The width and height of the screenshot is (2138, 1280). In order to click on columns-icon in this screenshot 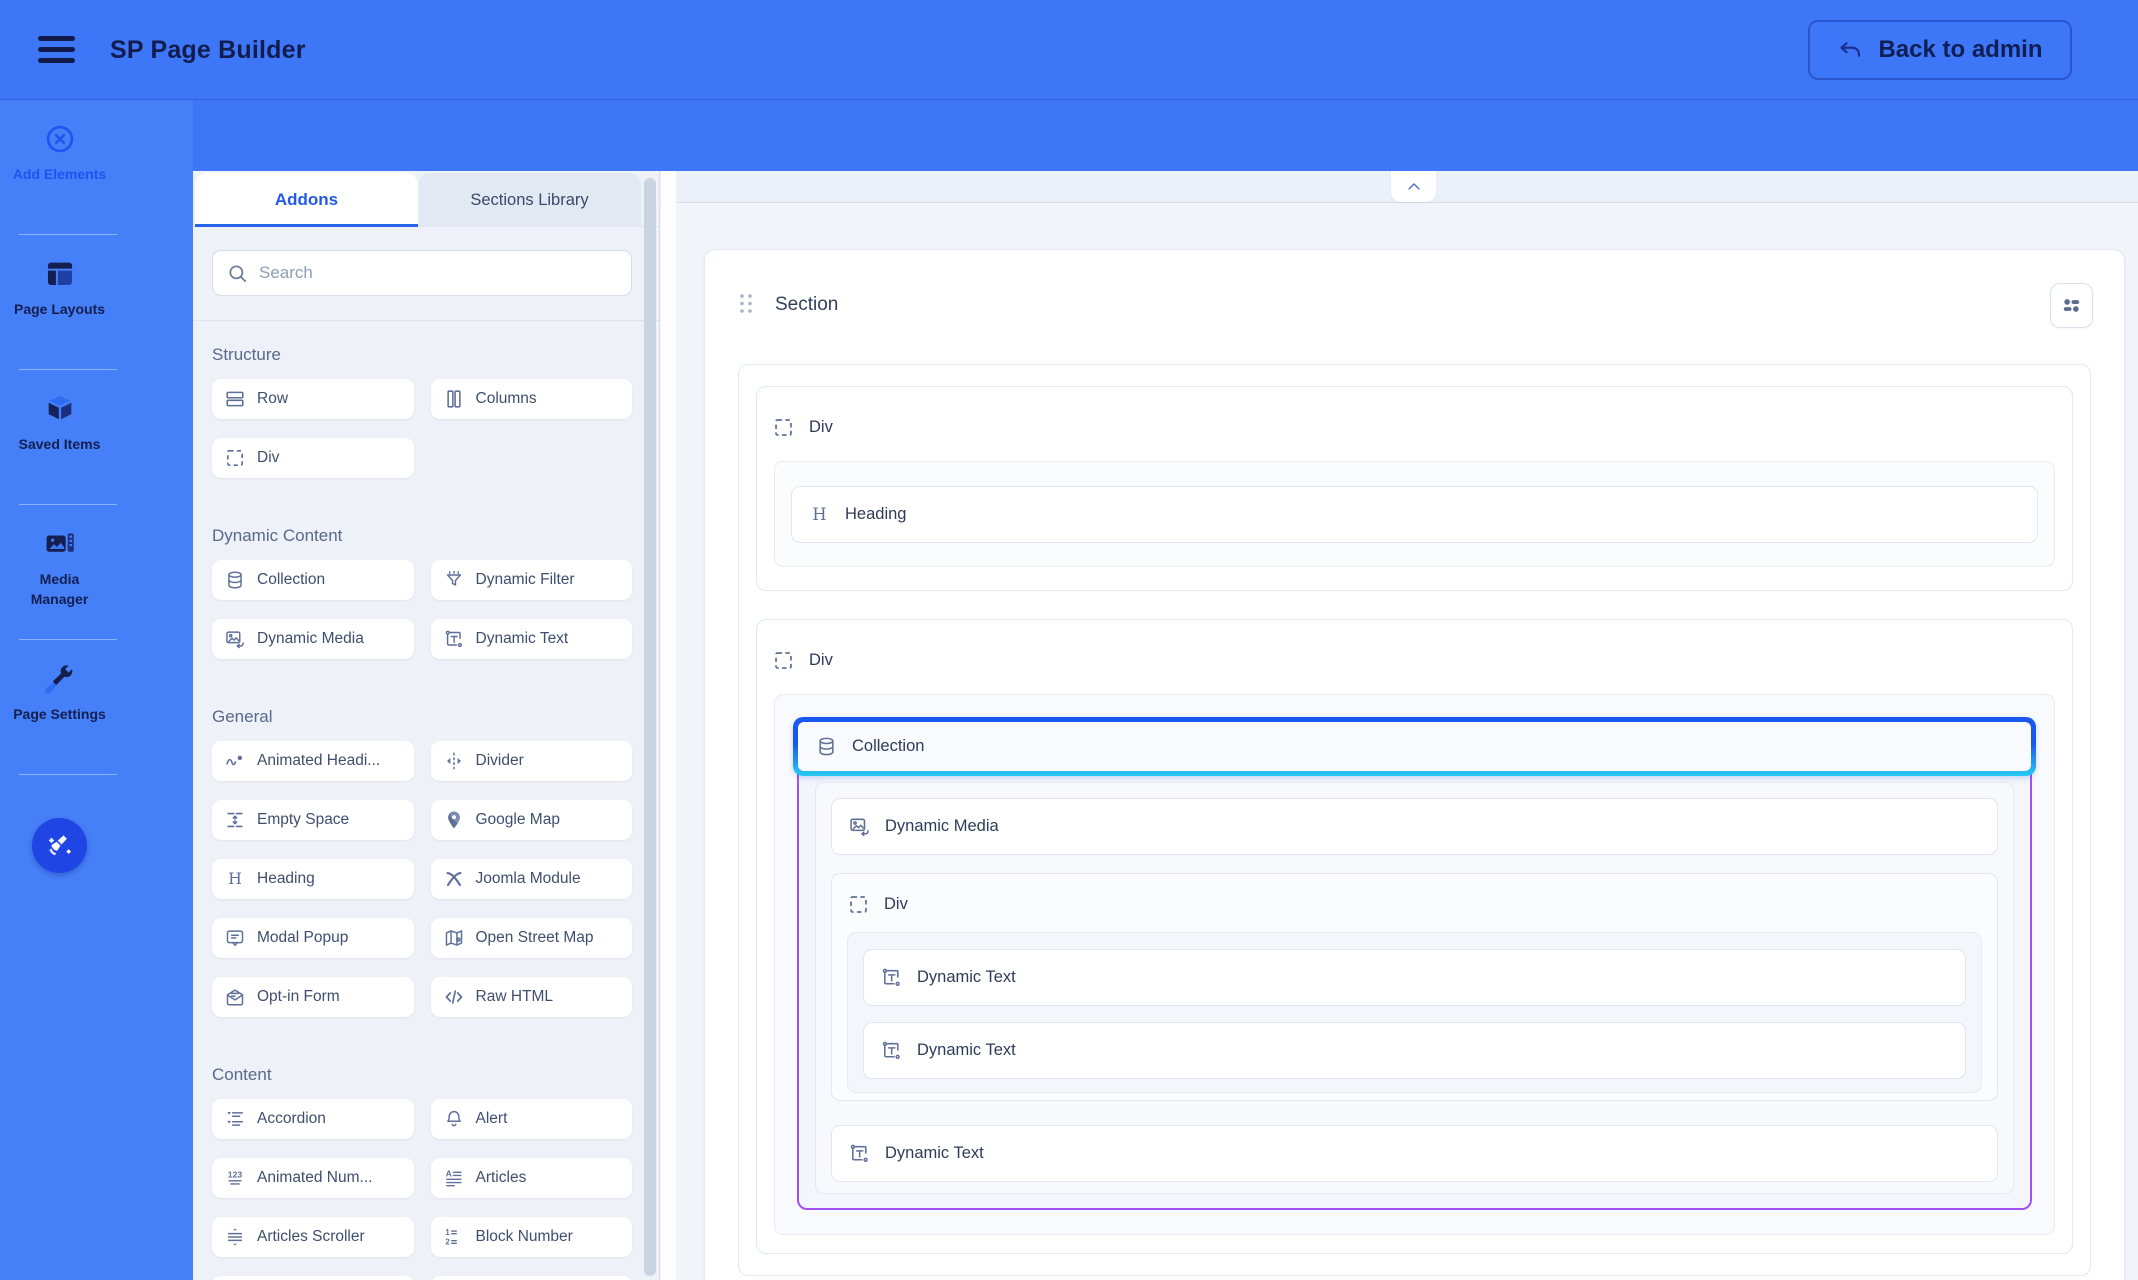, I will do `click(454, 399)`.